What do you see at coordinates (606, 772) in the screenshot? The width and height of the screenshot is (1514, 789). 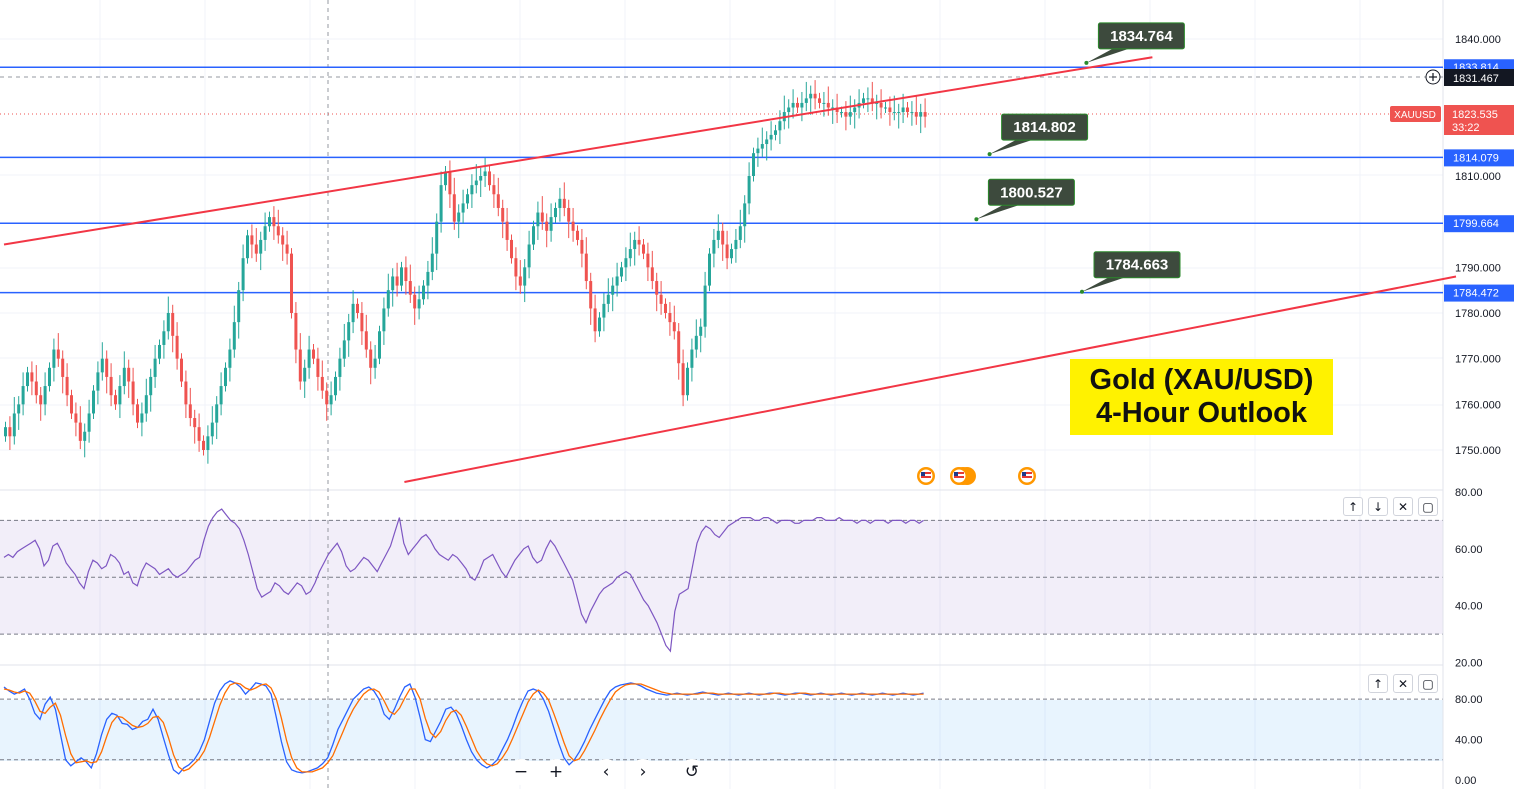 I see `scroll-left-button: ‹` at bounding box center [606, 772].